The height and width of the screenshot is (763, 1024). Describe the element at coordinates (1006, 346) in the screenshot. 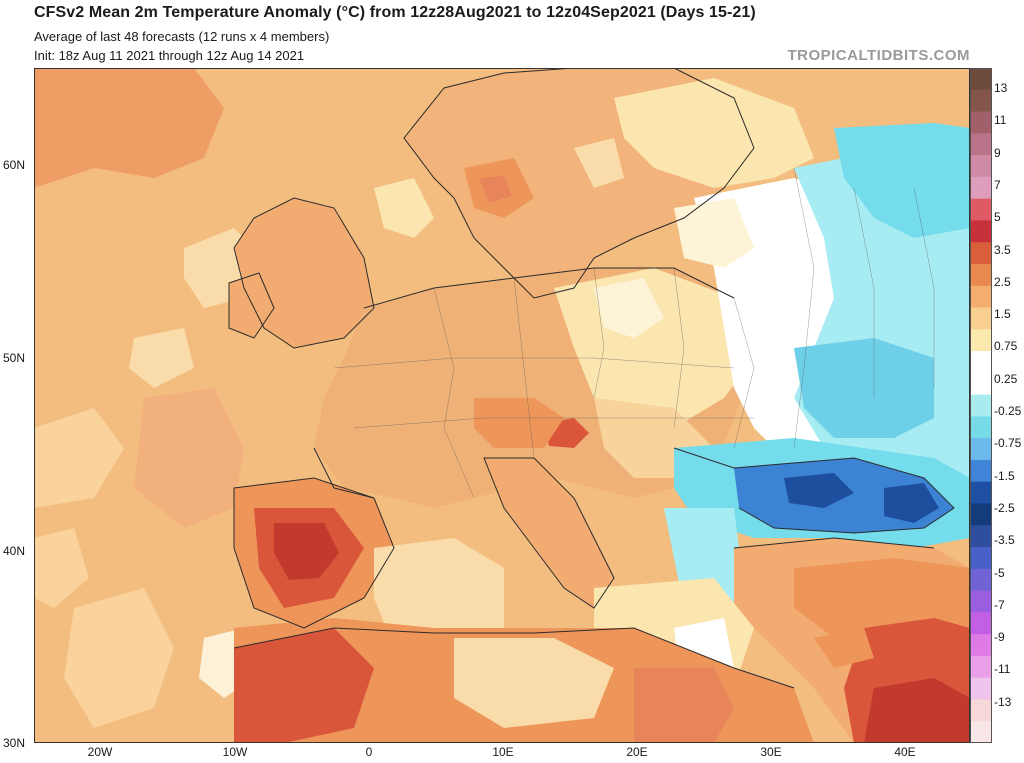

I see `colorbar-label: 0.75` at that location.